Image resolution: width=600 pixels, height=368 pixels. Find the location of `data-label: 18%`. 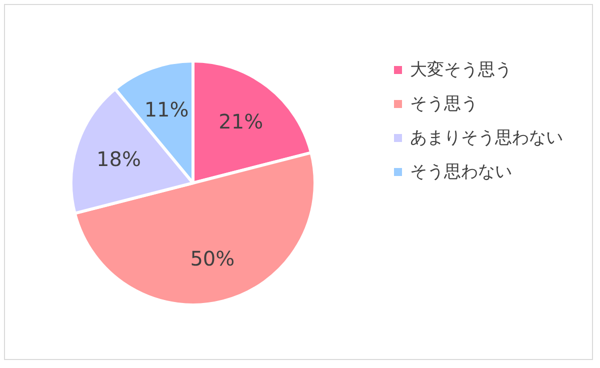

data-label: 18% is located at coordinates (118, 158).